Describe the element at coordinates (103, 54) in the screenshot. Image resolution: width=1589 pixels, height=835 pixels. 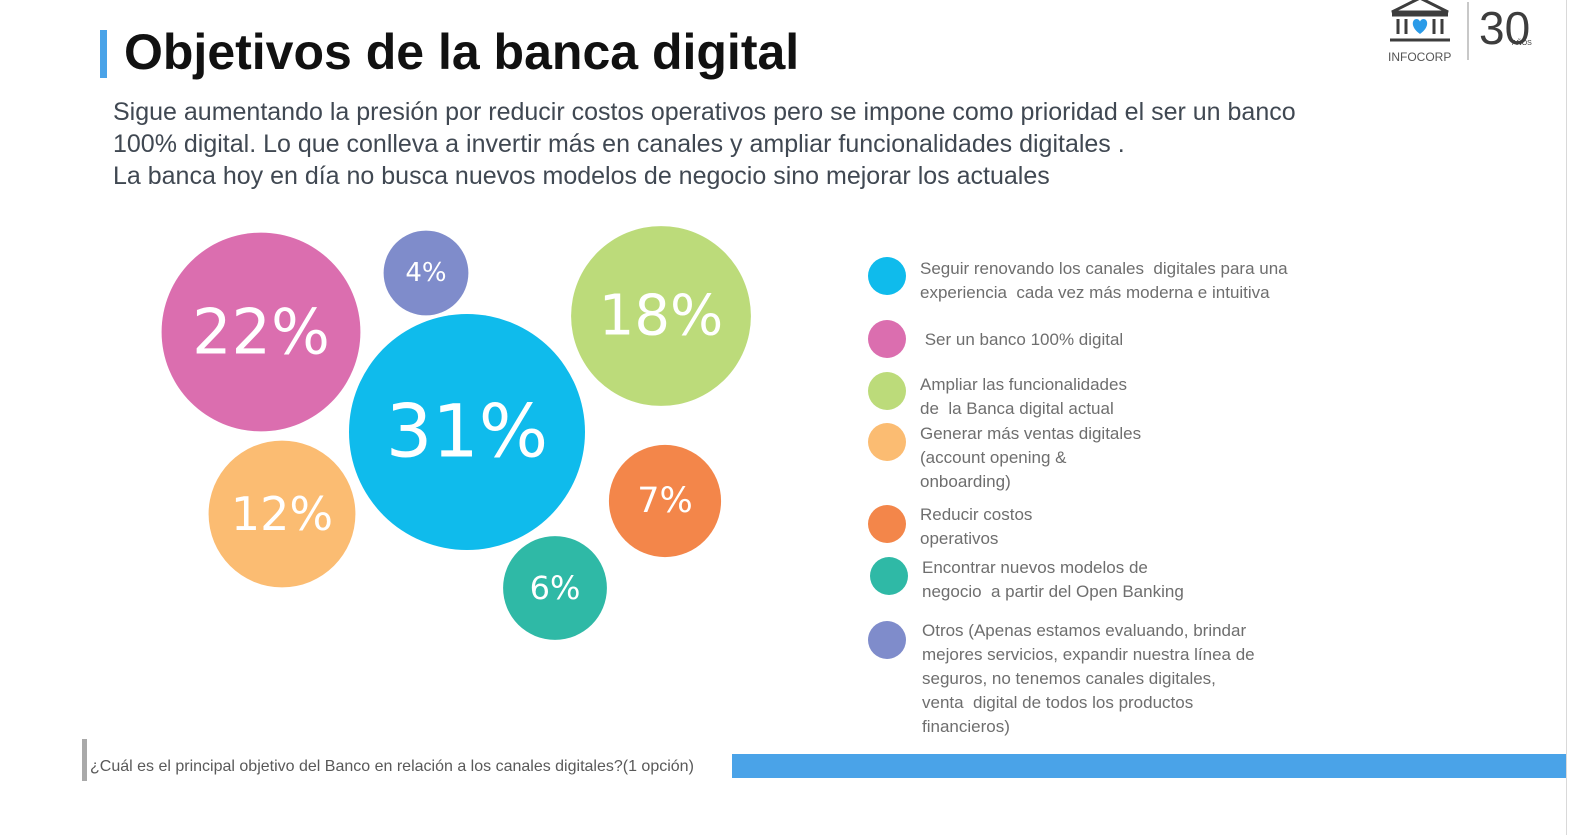
I see `title-accent-bar` at that location.